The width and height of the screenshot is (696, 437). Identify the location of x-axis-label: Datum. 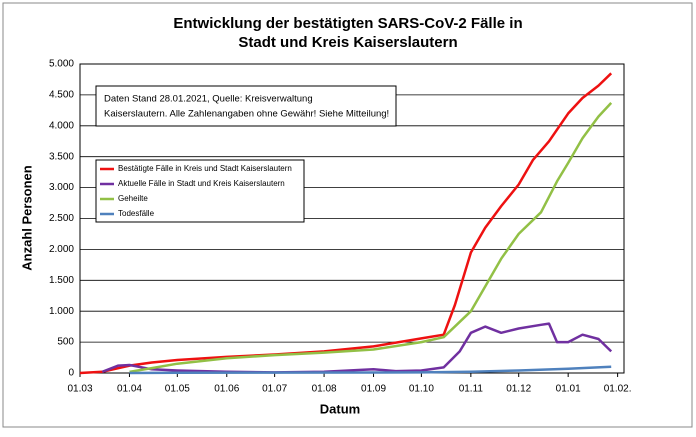
(340, 408).